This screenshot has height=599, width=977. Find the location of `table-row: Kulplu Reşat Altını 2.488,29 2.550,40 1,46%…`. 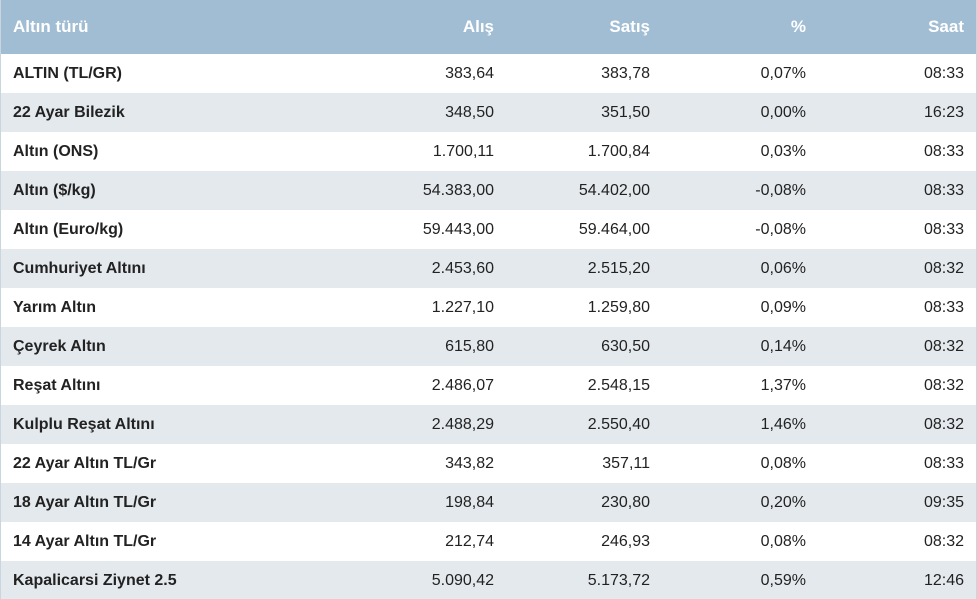

table-row: Kulplu Reşat Altını 2.488,29 2.550,40 1,46%… is located at coordinates (488, 424).